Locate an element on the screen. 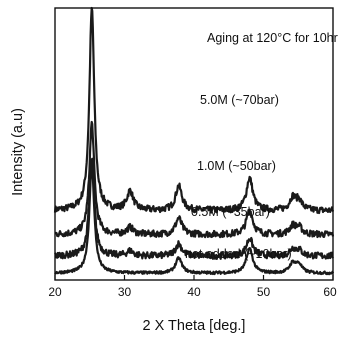 This screenshot has height=341, width=343. x-tick-label: 20 is located at coordinates (55, 292).